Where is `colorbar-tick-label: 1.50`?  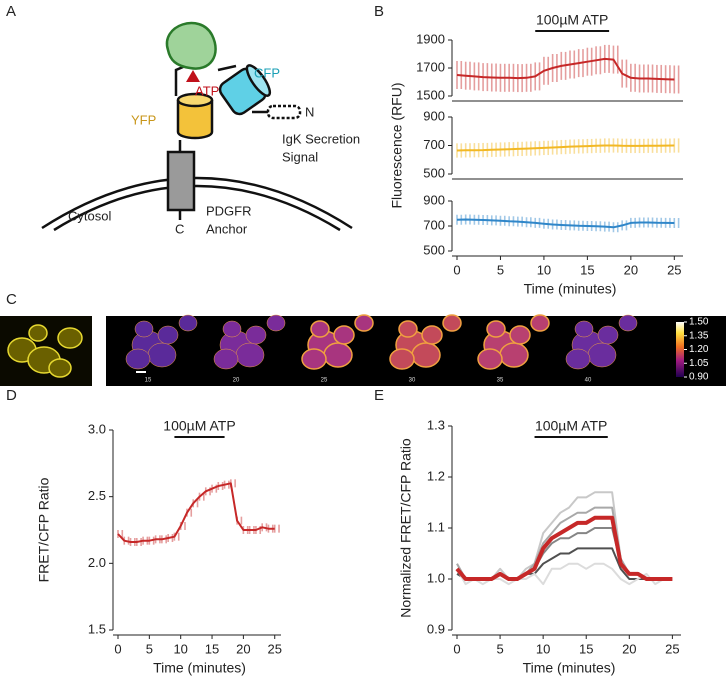
colorbar-tick-label: 1.50 is located at coordinates (699, 322).